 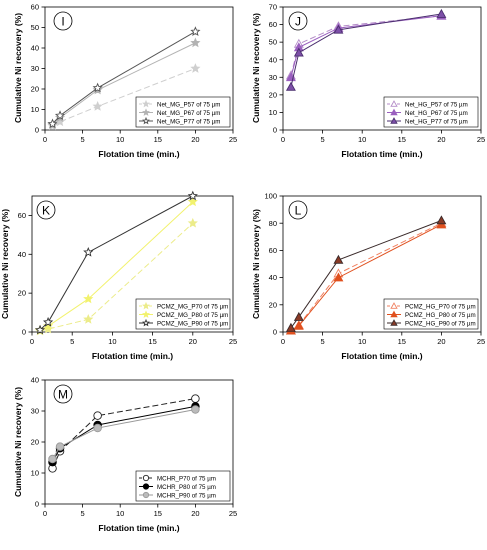 What do you see at coordinates (186, 478) in the screenshot?
I see `legend-label: MCHR_P70 of 75 µm` at bounding box center [186, 478].